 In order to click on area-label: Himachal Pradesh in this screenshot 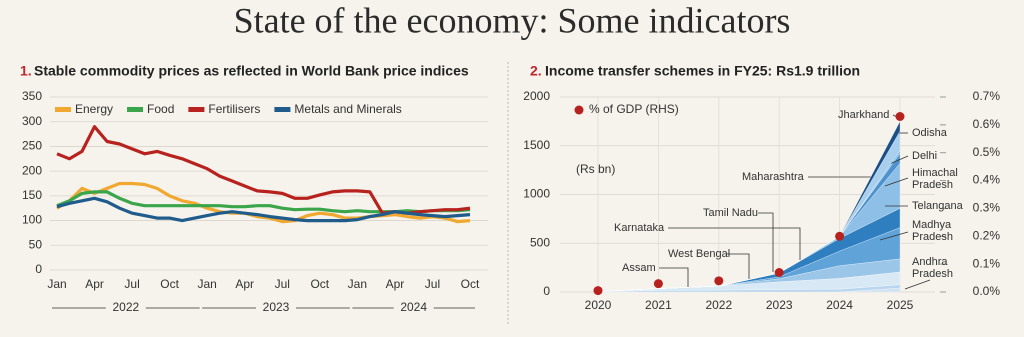, I will do `click(936, 179)`.